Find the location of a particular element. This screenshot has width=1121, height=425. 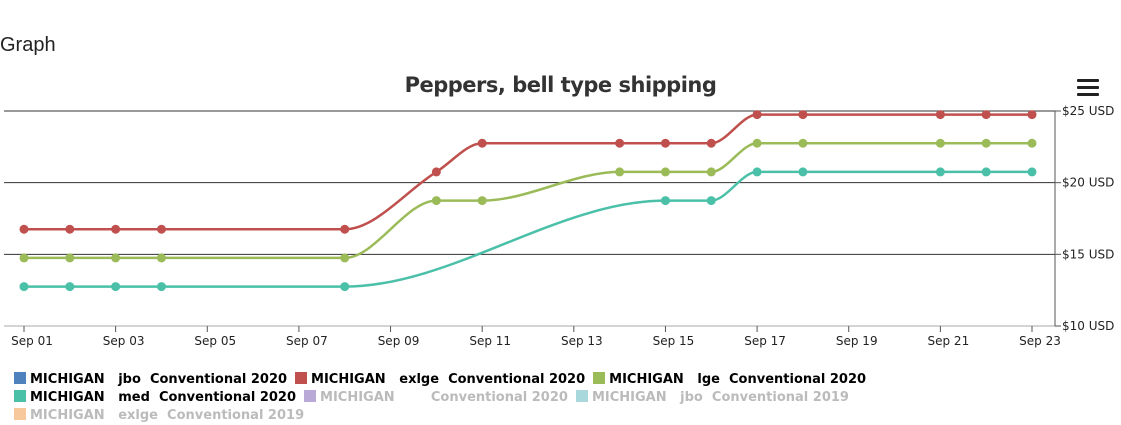

x-tick-label: Sep 15 is located at coordinates (674, 341).